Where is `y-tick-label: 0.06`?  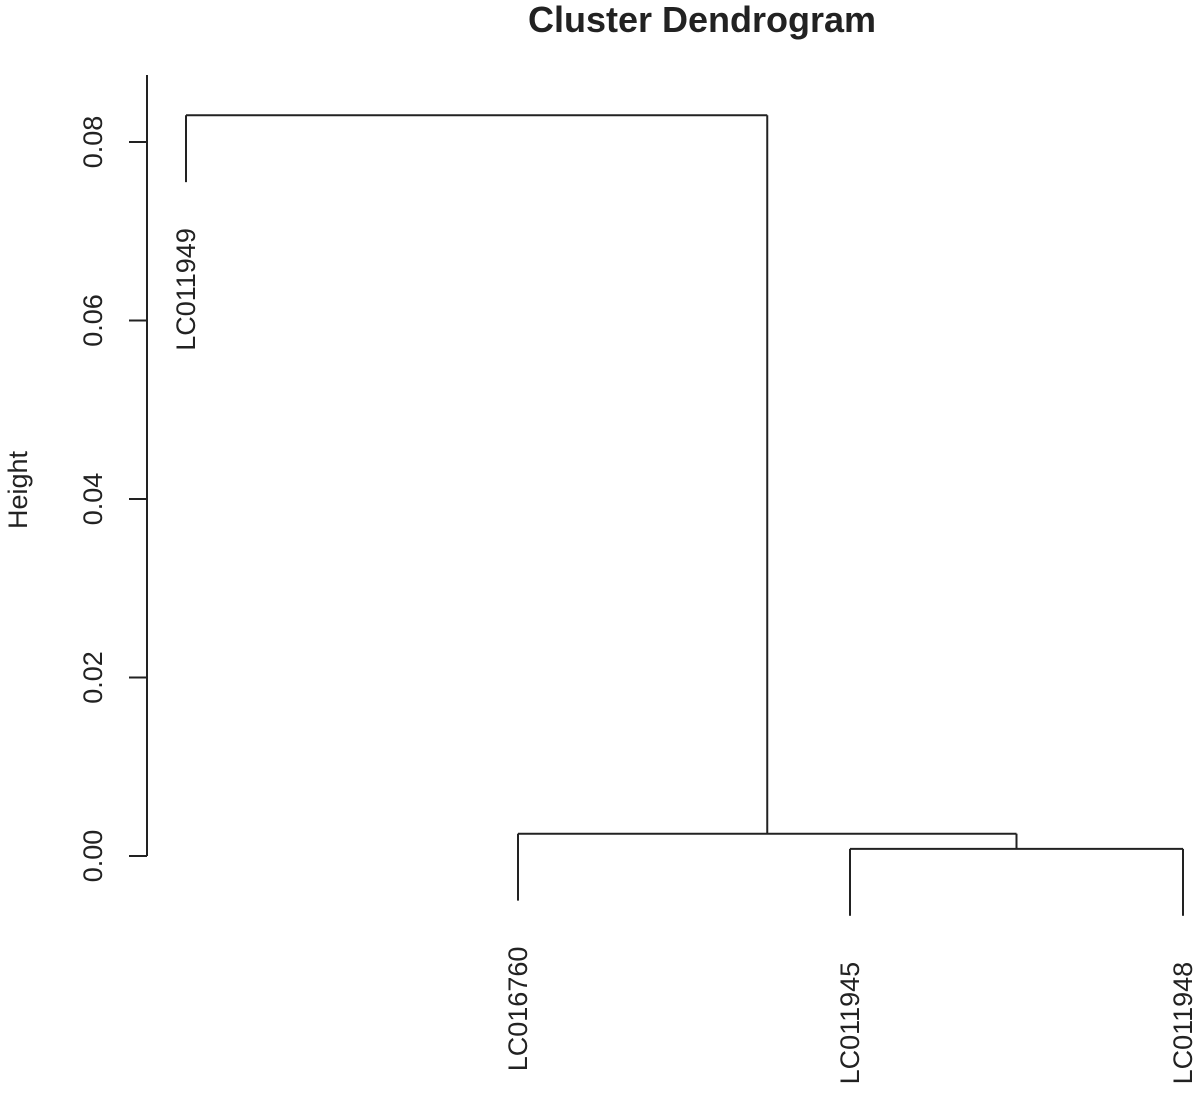 y-tick-label: 0.06 is located at coordinates (93, 320).